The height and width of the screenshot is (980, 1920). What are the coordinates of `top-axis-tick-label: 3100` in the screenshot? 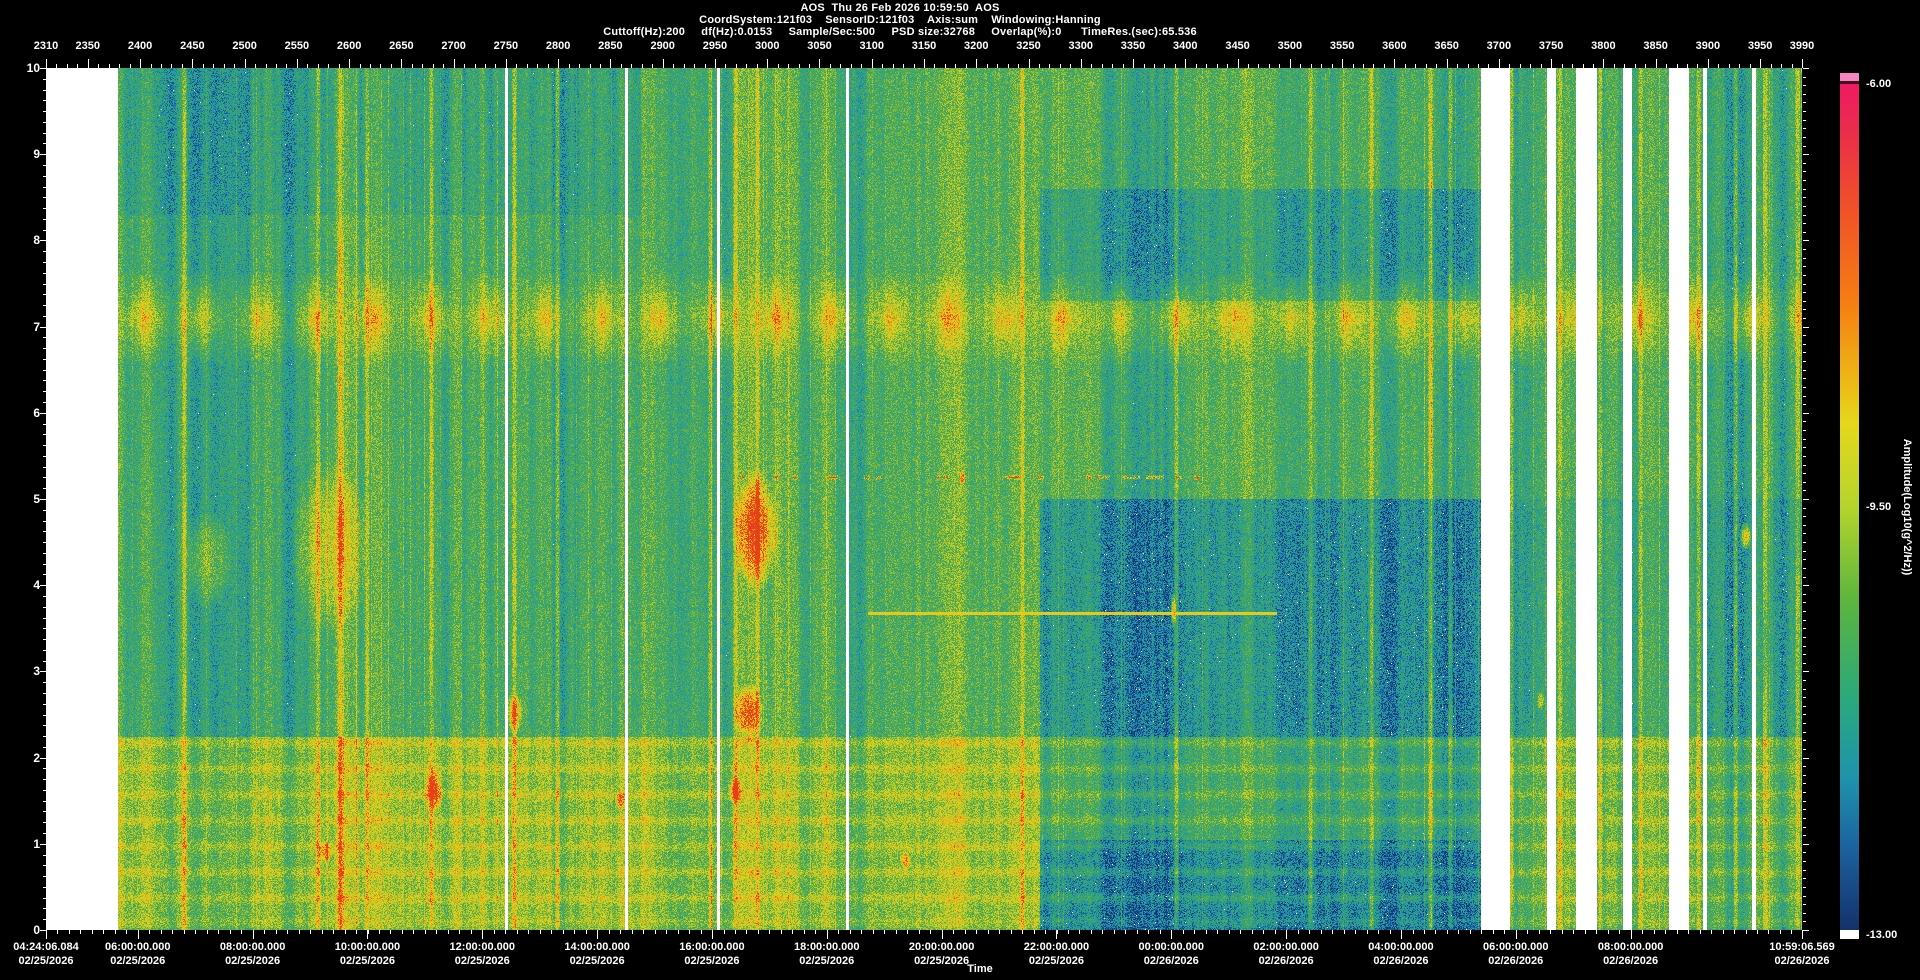 It's located at (871, 46).